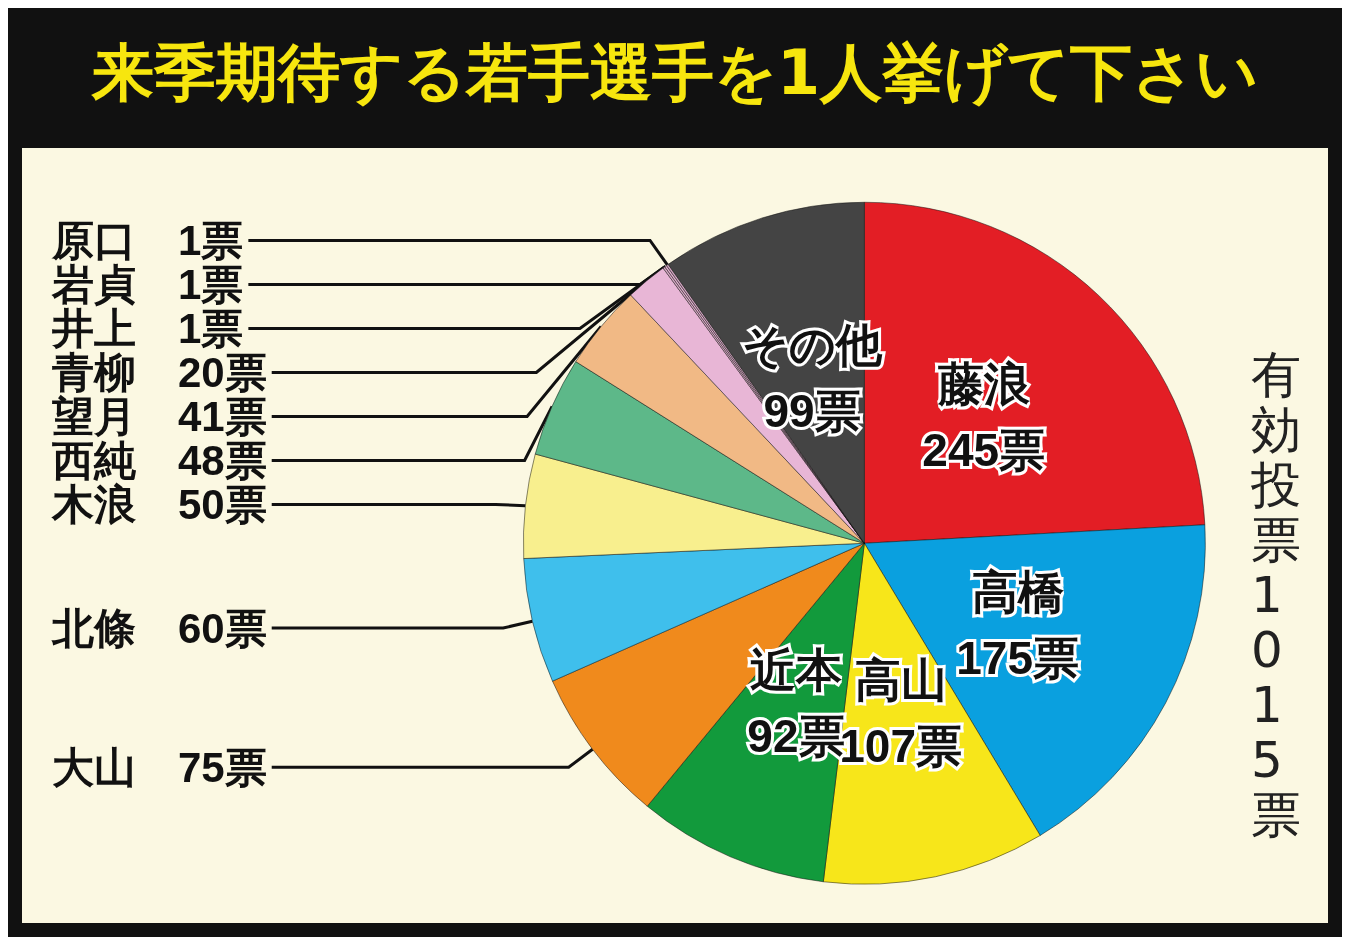 The image size is (1350, 945). What do you see at coordinates (1018, 657) in the screenshot?
I see `data-label: 175票` at bounding box center [1018, 657].